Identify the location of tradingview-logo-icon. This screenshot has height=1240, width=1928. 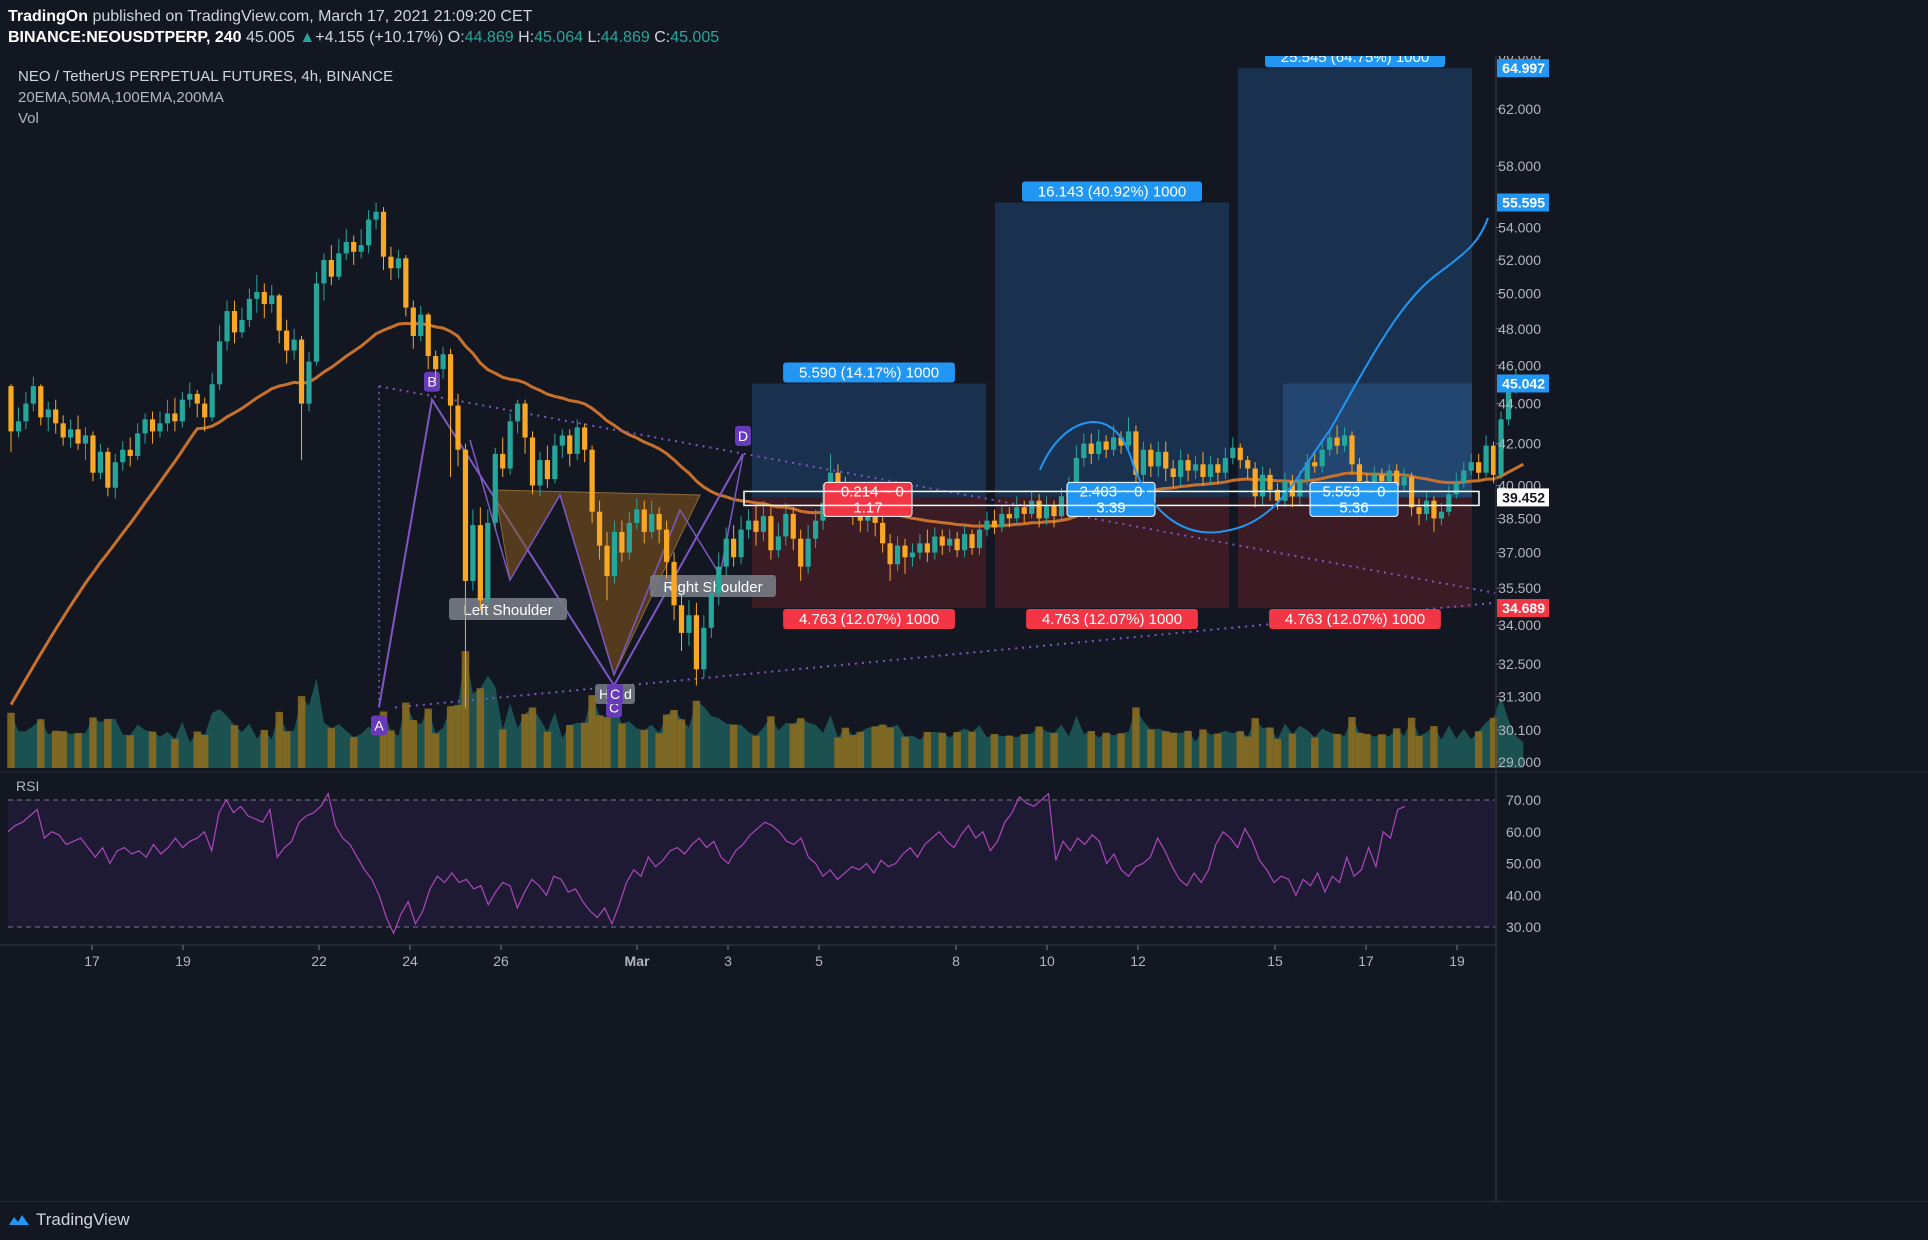
(19, 1220).